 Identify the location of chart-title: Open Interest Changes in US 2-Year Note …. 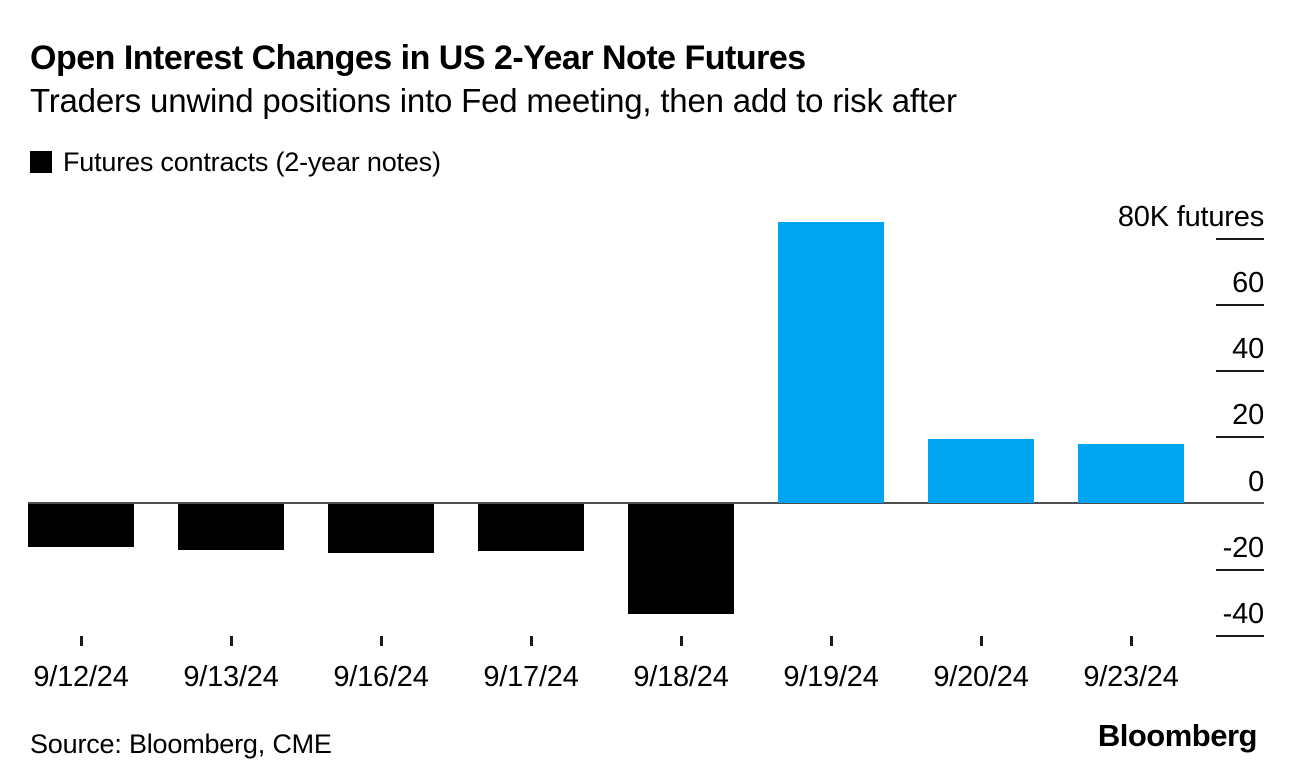
(418, 58).